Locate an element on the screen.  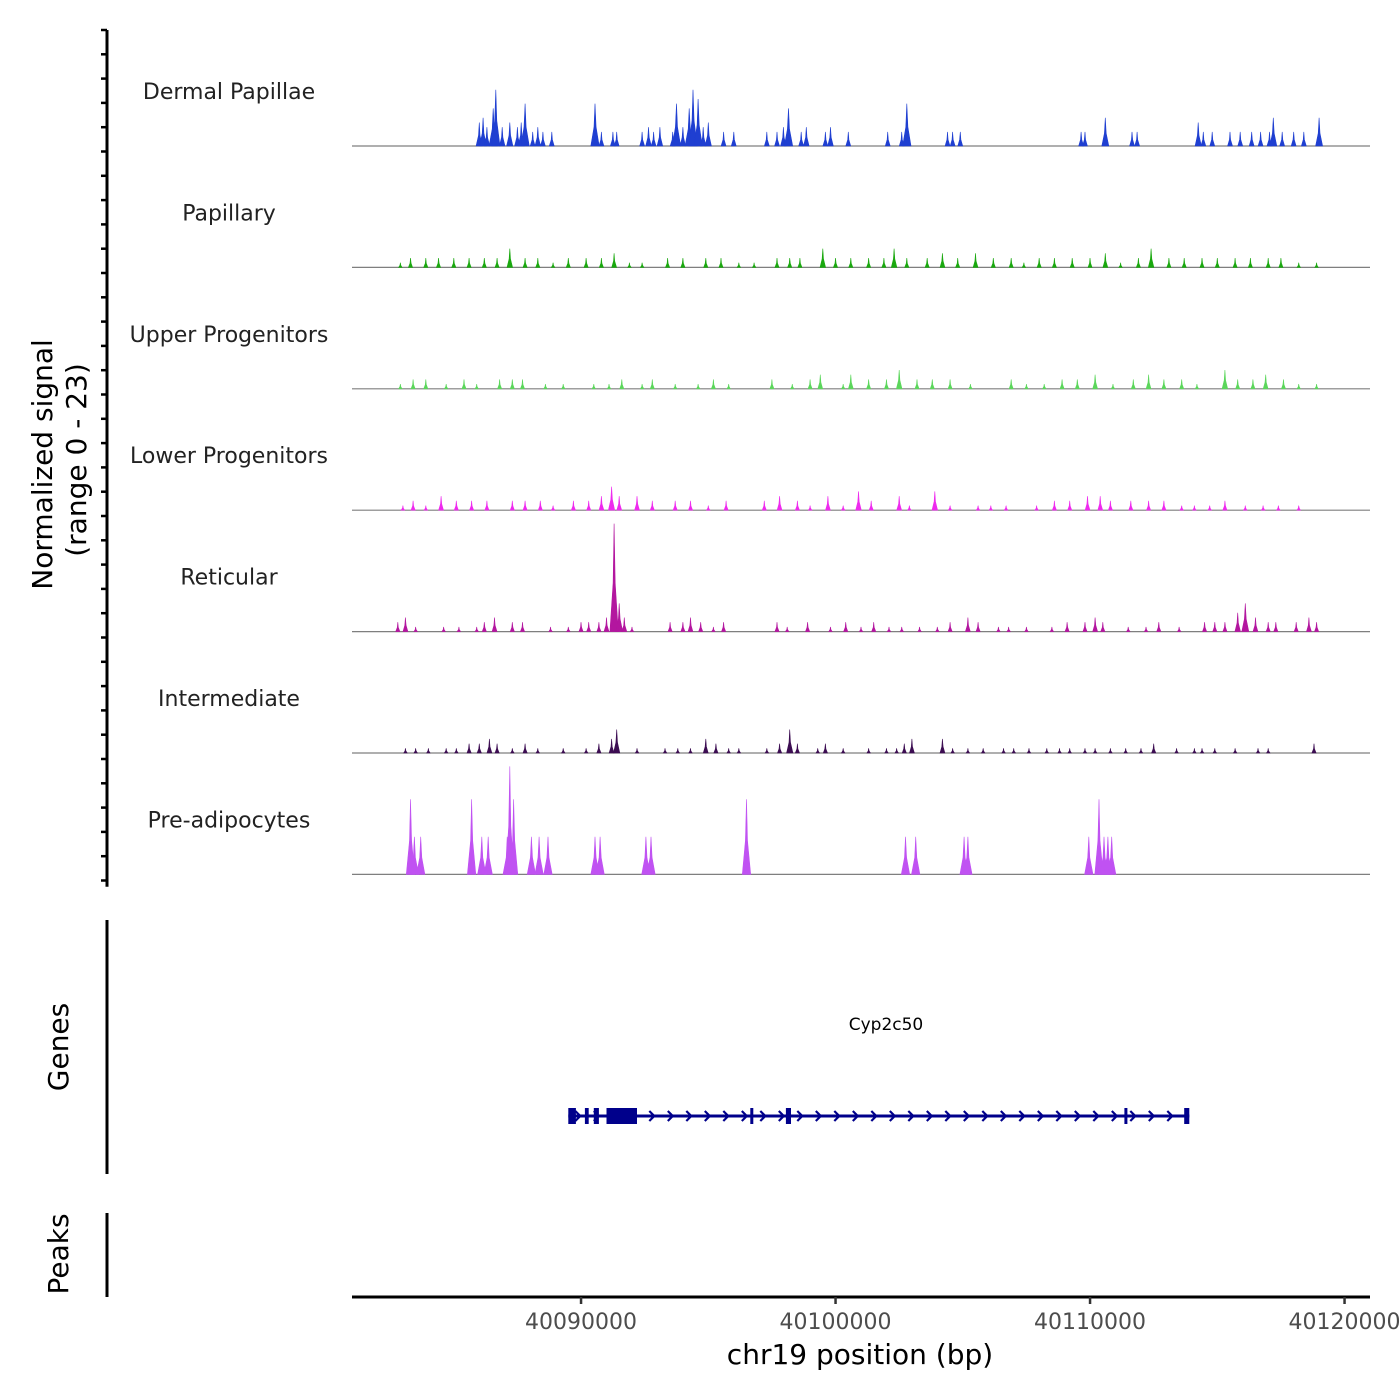
x-tick-label: 40090000 is located at coordinates (581, 1322).